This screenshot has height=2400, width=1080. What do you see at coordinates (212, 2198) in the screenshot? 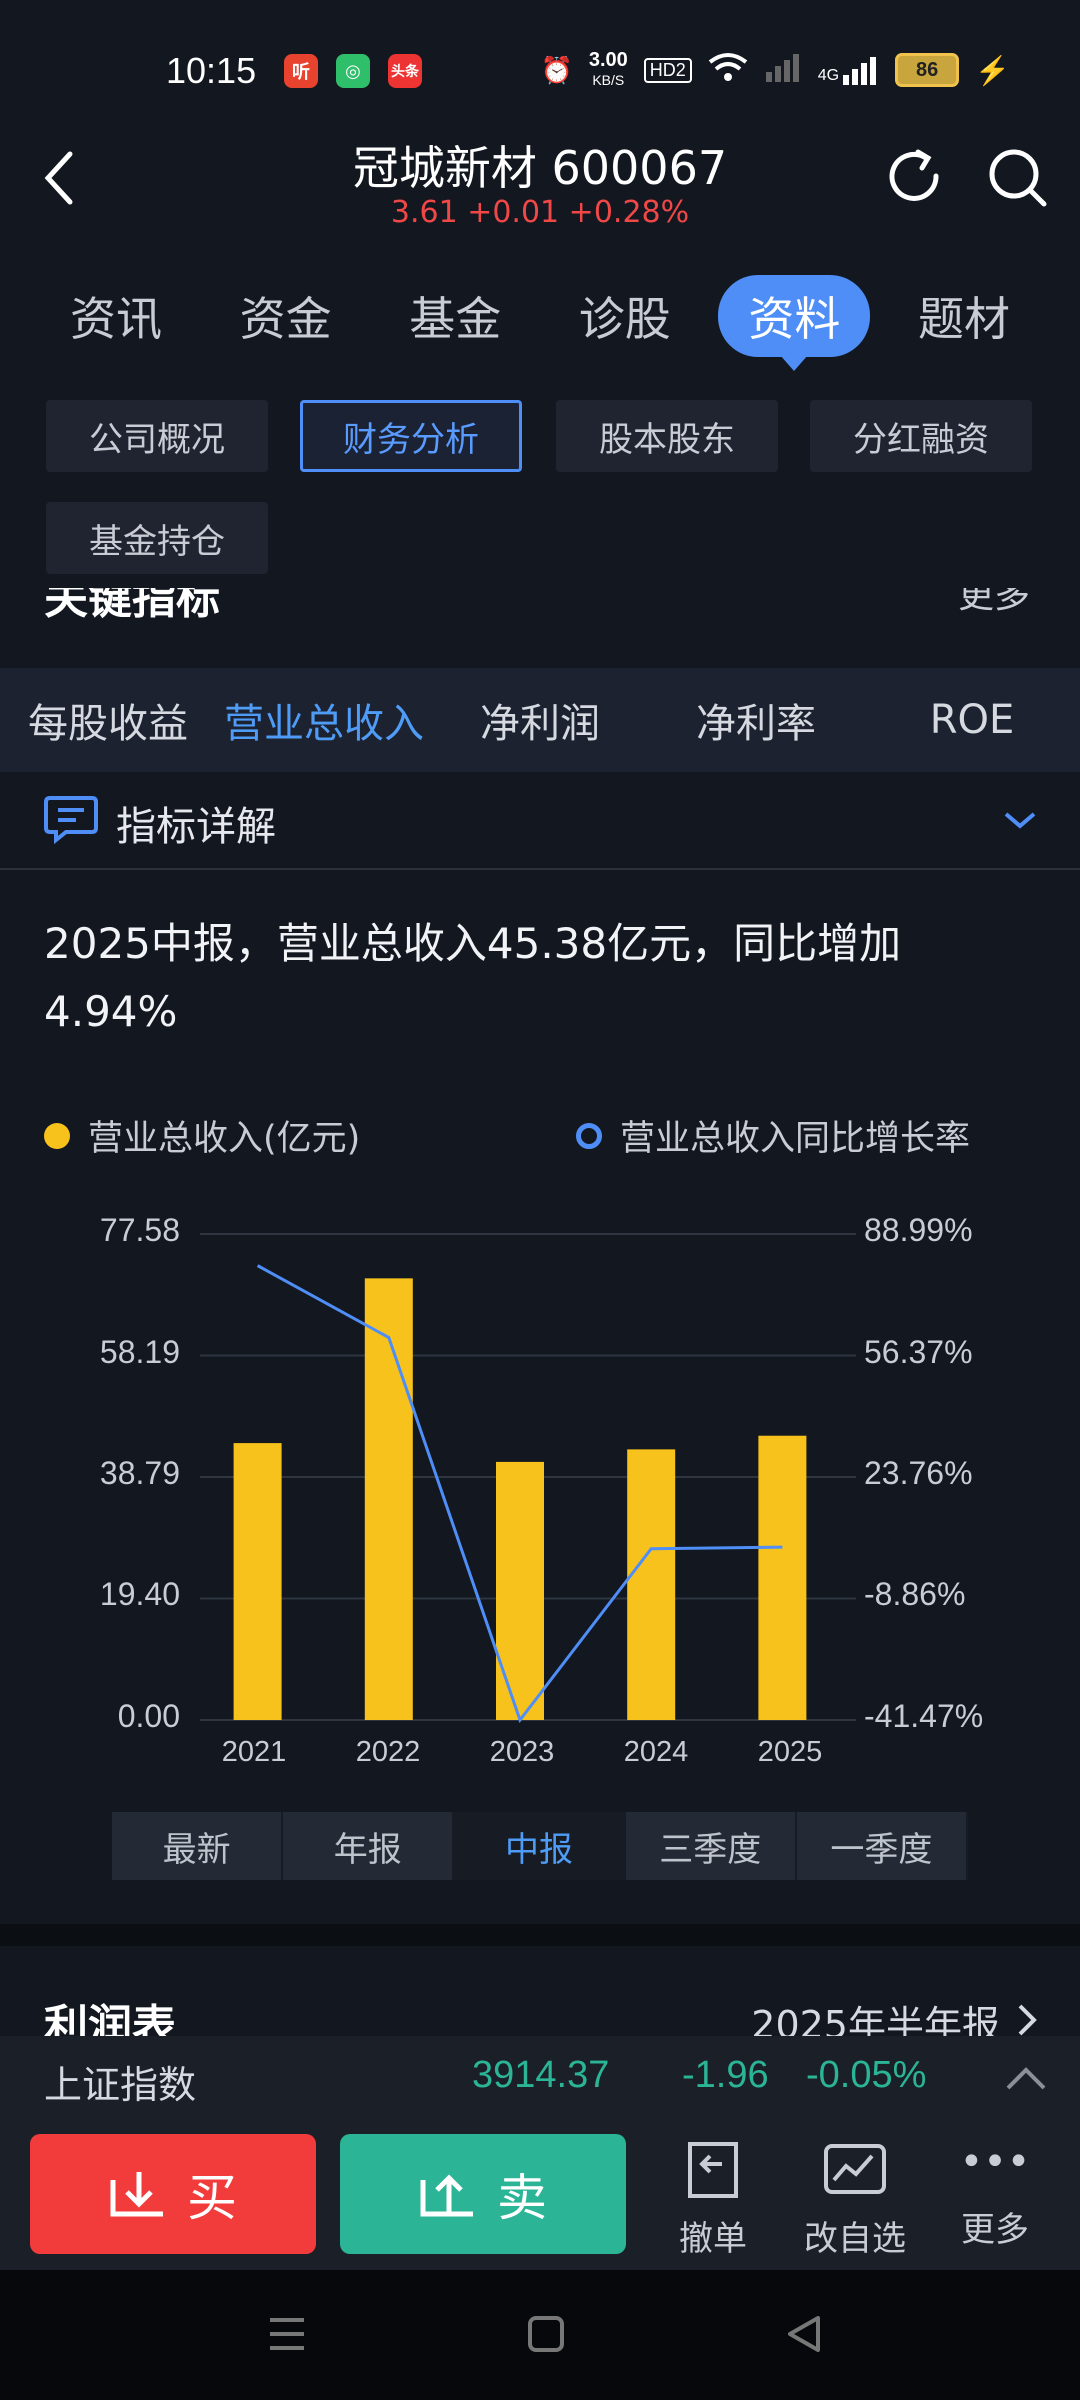
I see `buy-label: 买` at bounding box center [212, 2198].